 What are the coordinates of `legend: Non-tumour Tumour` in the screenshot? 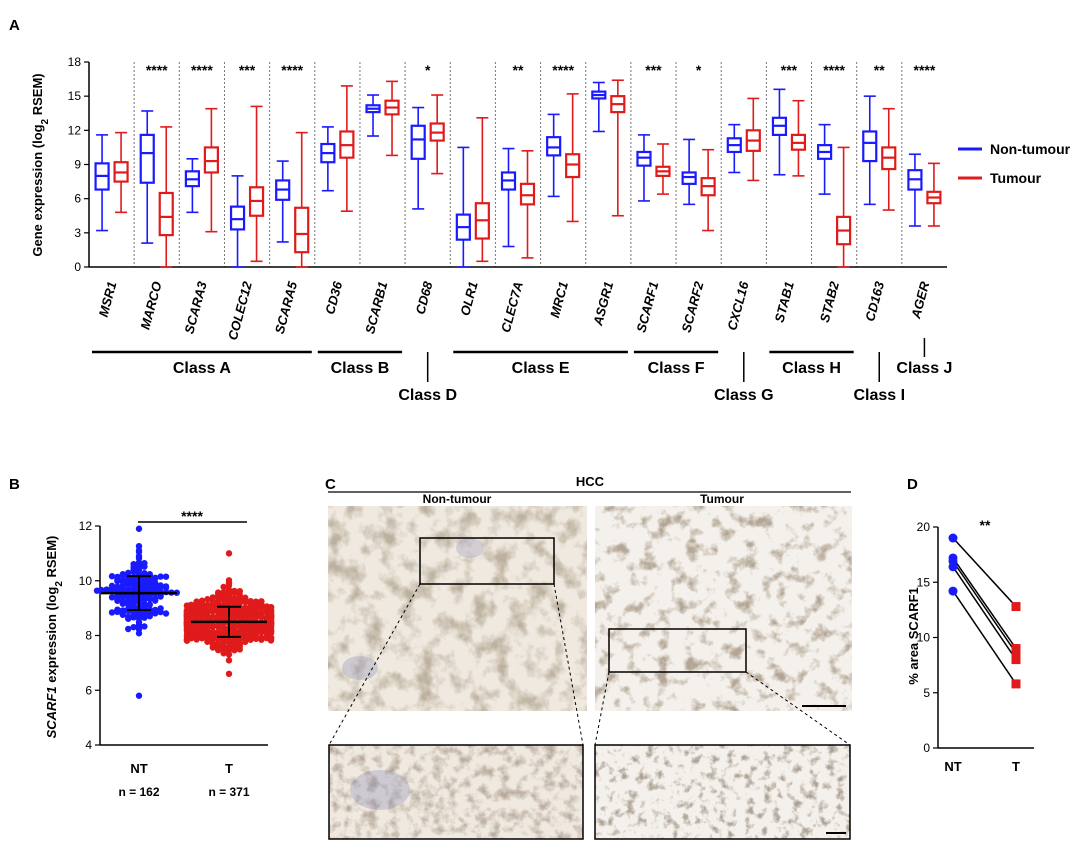 It's located at (1014, 163).